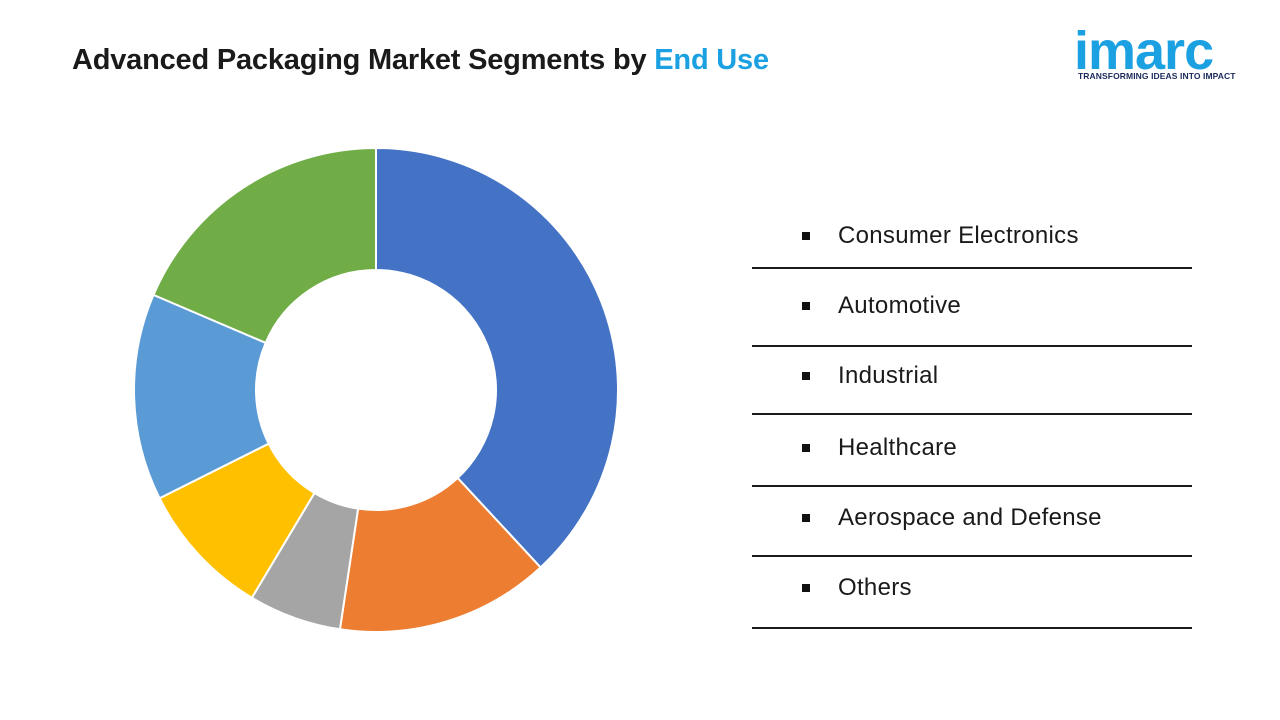  I want to click on logo-wordmark: imarc, so click(1144, 51).